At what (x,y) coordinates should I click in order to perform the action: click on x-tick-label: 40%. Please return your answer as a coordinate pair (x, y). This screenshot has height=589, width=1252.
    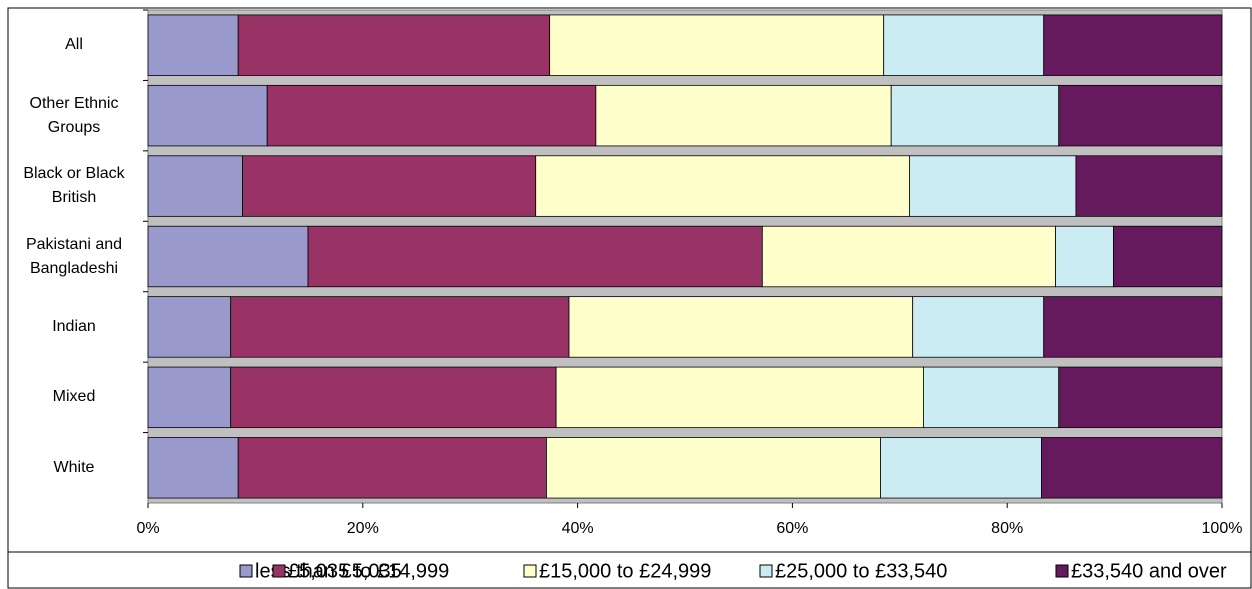
    Looking at the image, I should click on (578, 528).